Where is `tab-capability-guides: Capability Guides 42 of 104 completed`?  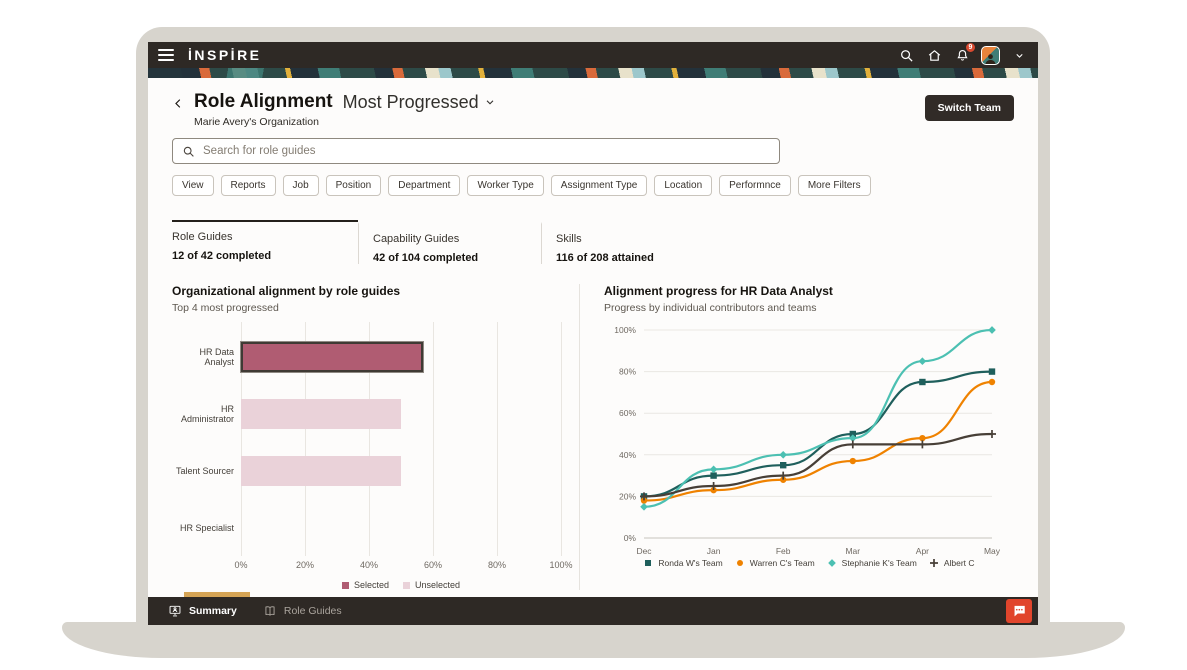 tab-capability-guides: Capability Guides 42 of 104 completed is located at coordinates (449, 243).